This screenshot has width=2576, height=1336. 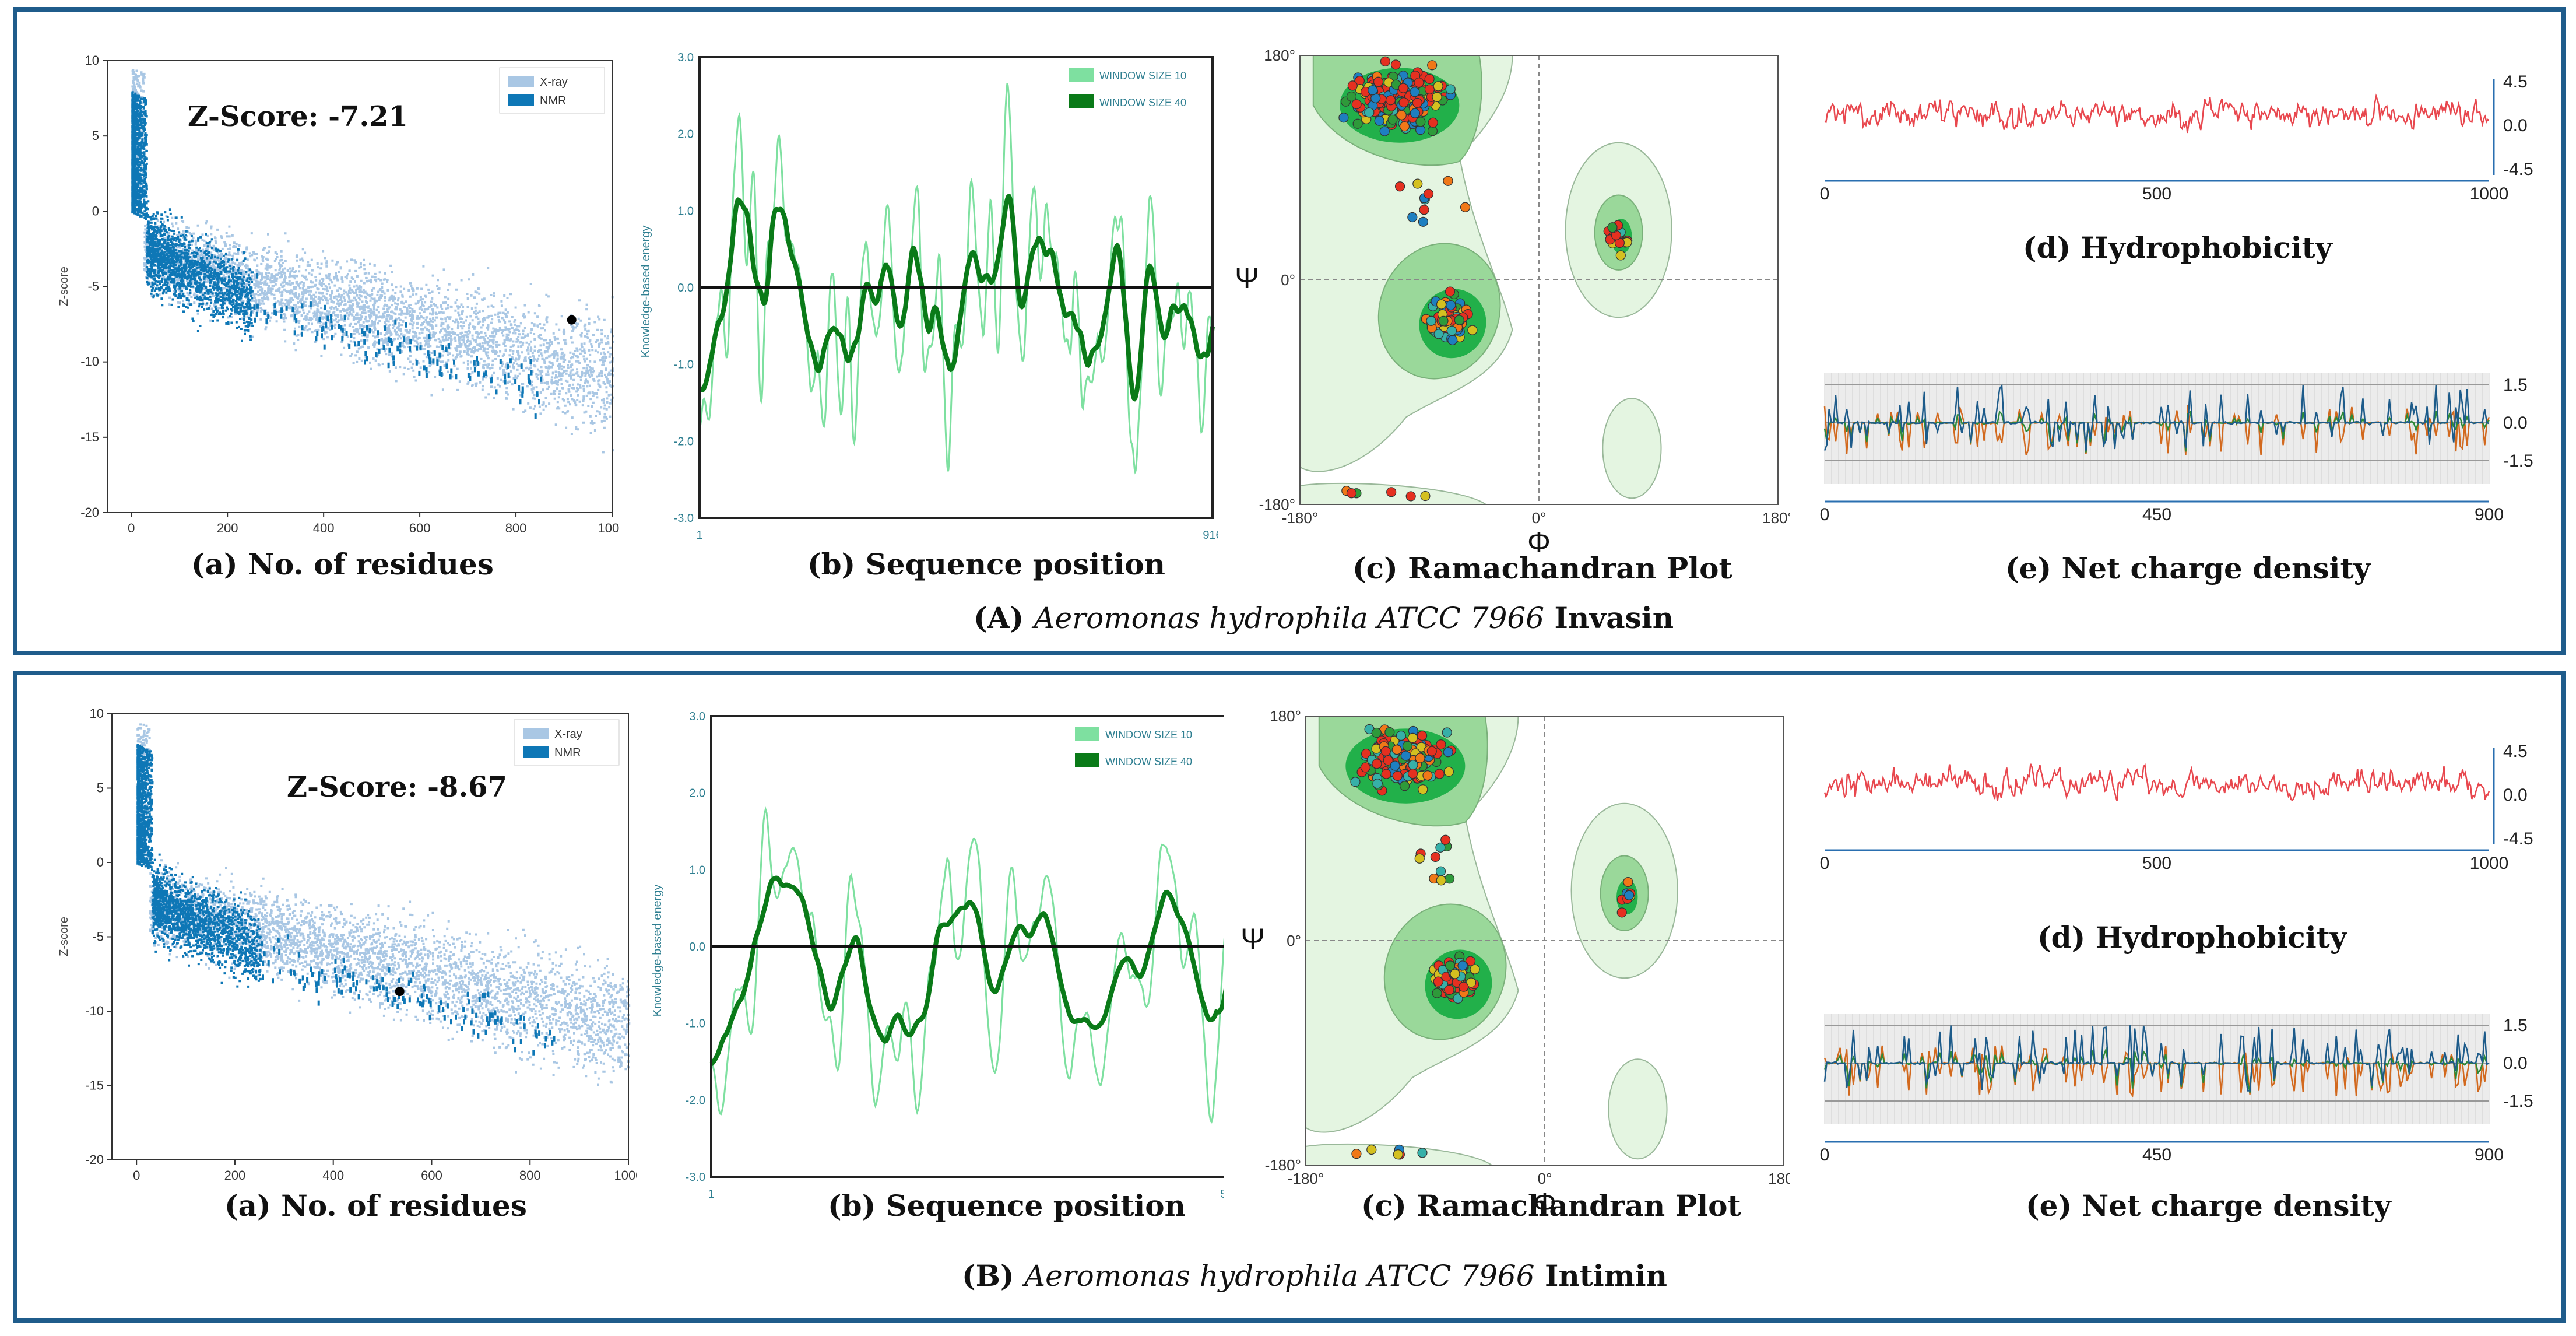 What do you see at coordinates (2515, 385) in the screenshot?
I see `y-tick-label: 1.5` at bounding box center [2515, 385].